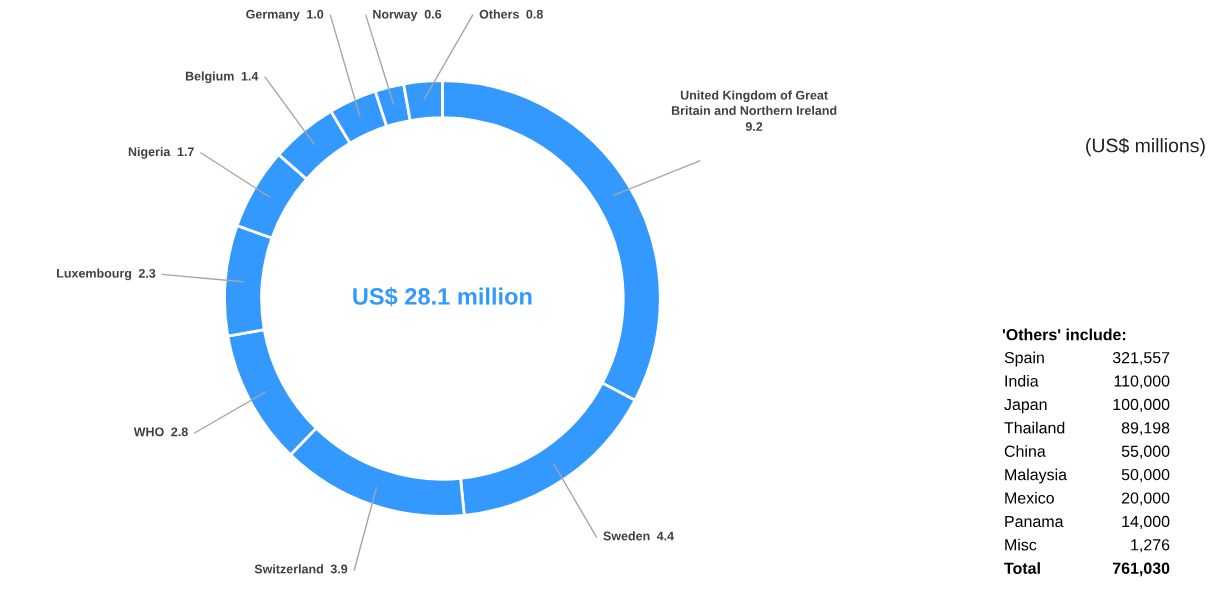 Image resolution: width=1212 pixels, height=597 pixels. I want to click on slice-label: Switzerland, so click(288, 569).